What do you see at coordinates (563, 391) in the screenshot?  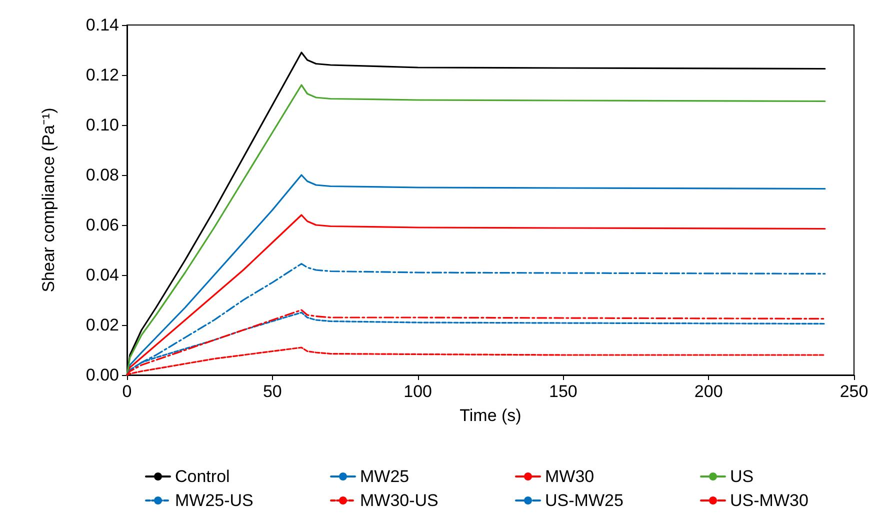 I see `x-tick-label: 150` at bounding box center [563, 391].